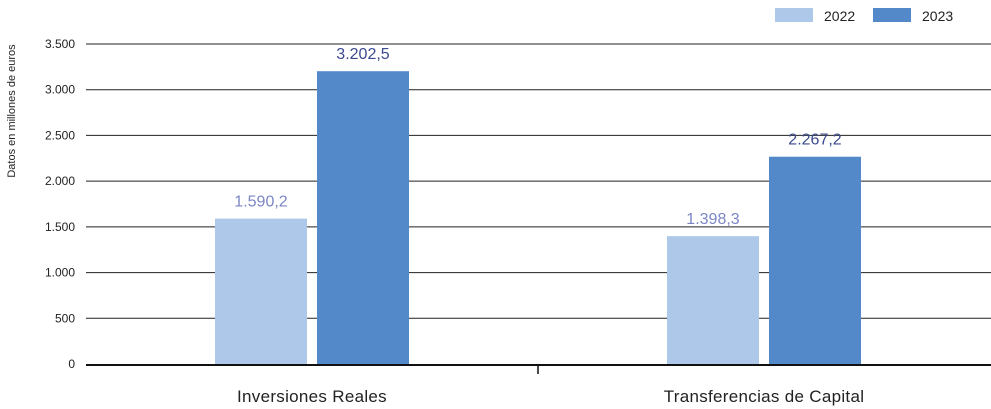 This screenshot has width=991, height=409. Describe the element at coordinates (60, 204) in the screenshot. I see `y-axis-ticks: 0 500 1.000 1.500 2.000 2.500 3.000 3.500` at that location.